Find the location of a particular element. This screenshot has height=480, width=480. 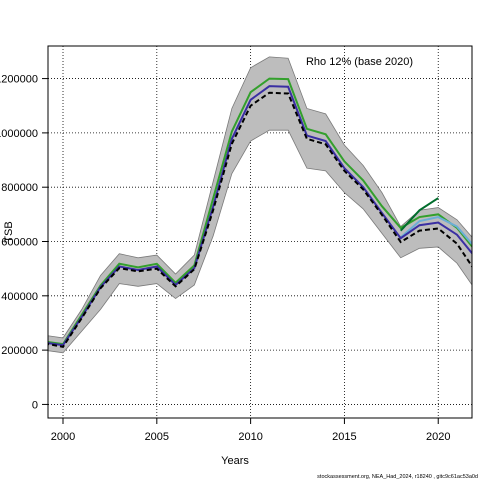

y-axis: 0 200000 400000 600000 800000 1000000 1200000 is located at coordinates (24, 242).